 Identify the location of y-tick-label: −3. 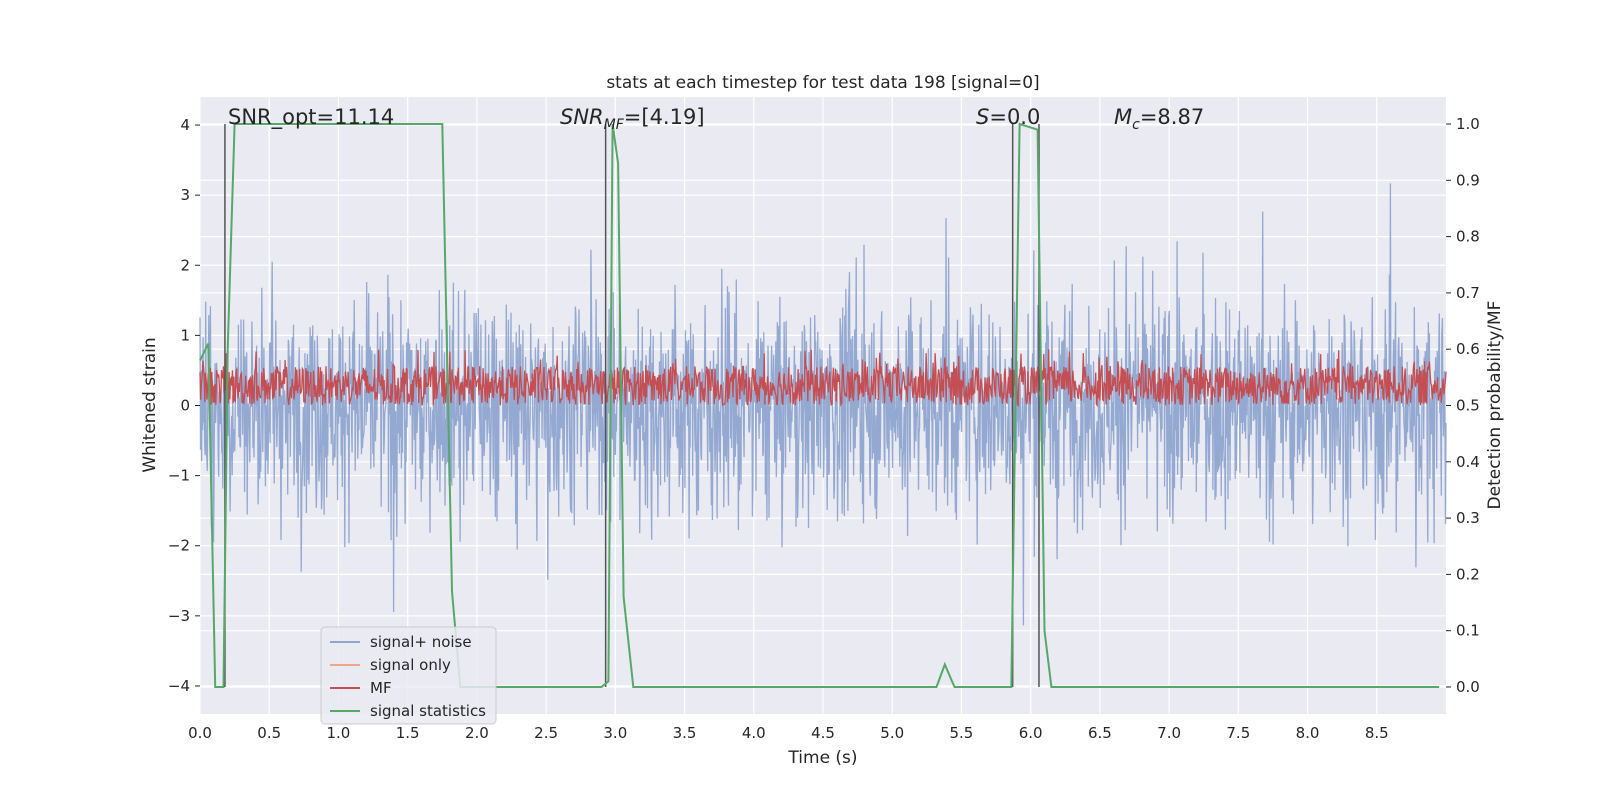
(179, 616).